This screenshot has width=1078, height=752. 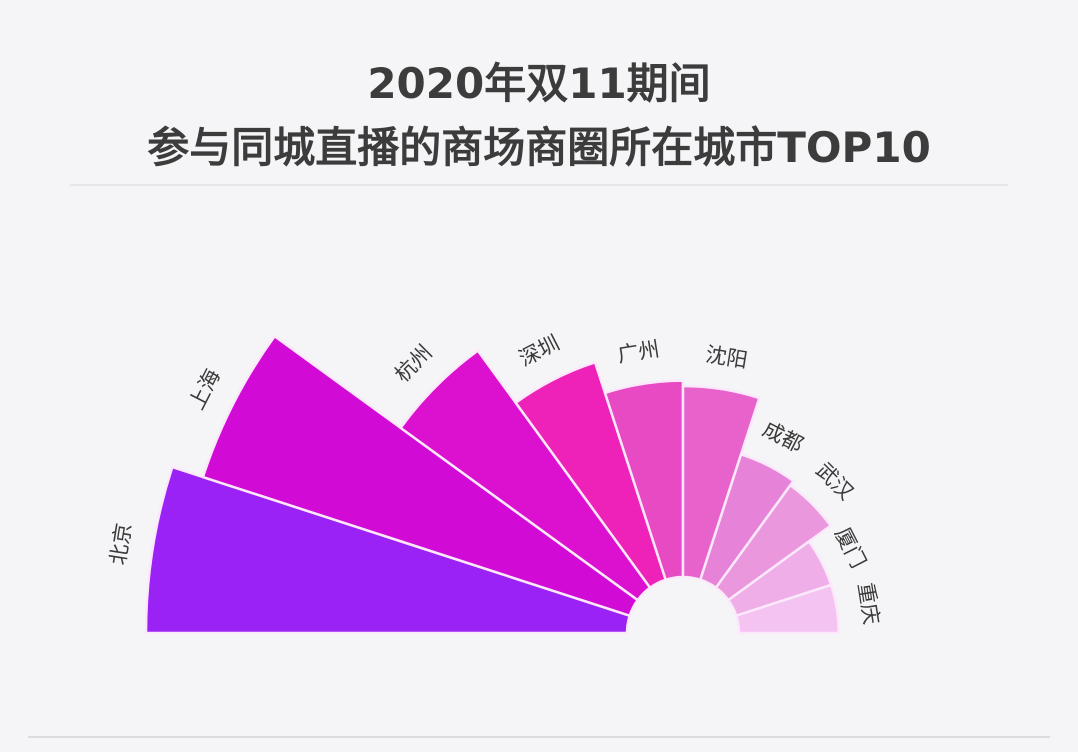 What do you see at coordinates (539, 351) in the screenshot?
I see `slice-label: 深圳` at bounding box center [539, 351].